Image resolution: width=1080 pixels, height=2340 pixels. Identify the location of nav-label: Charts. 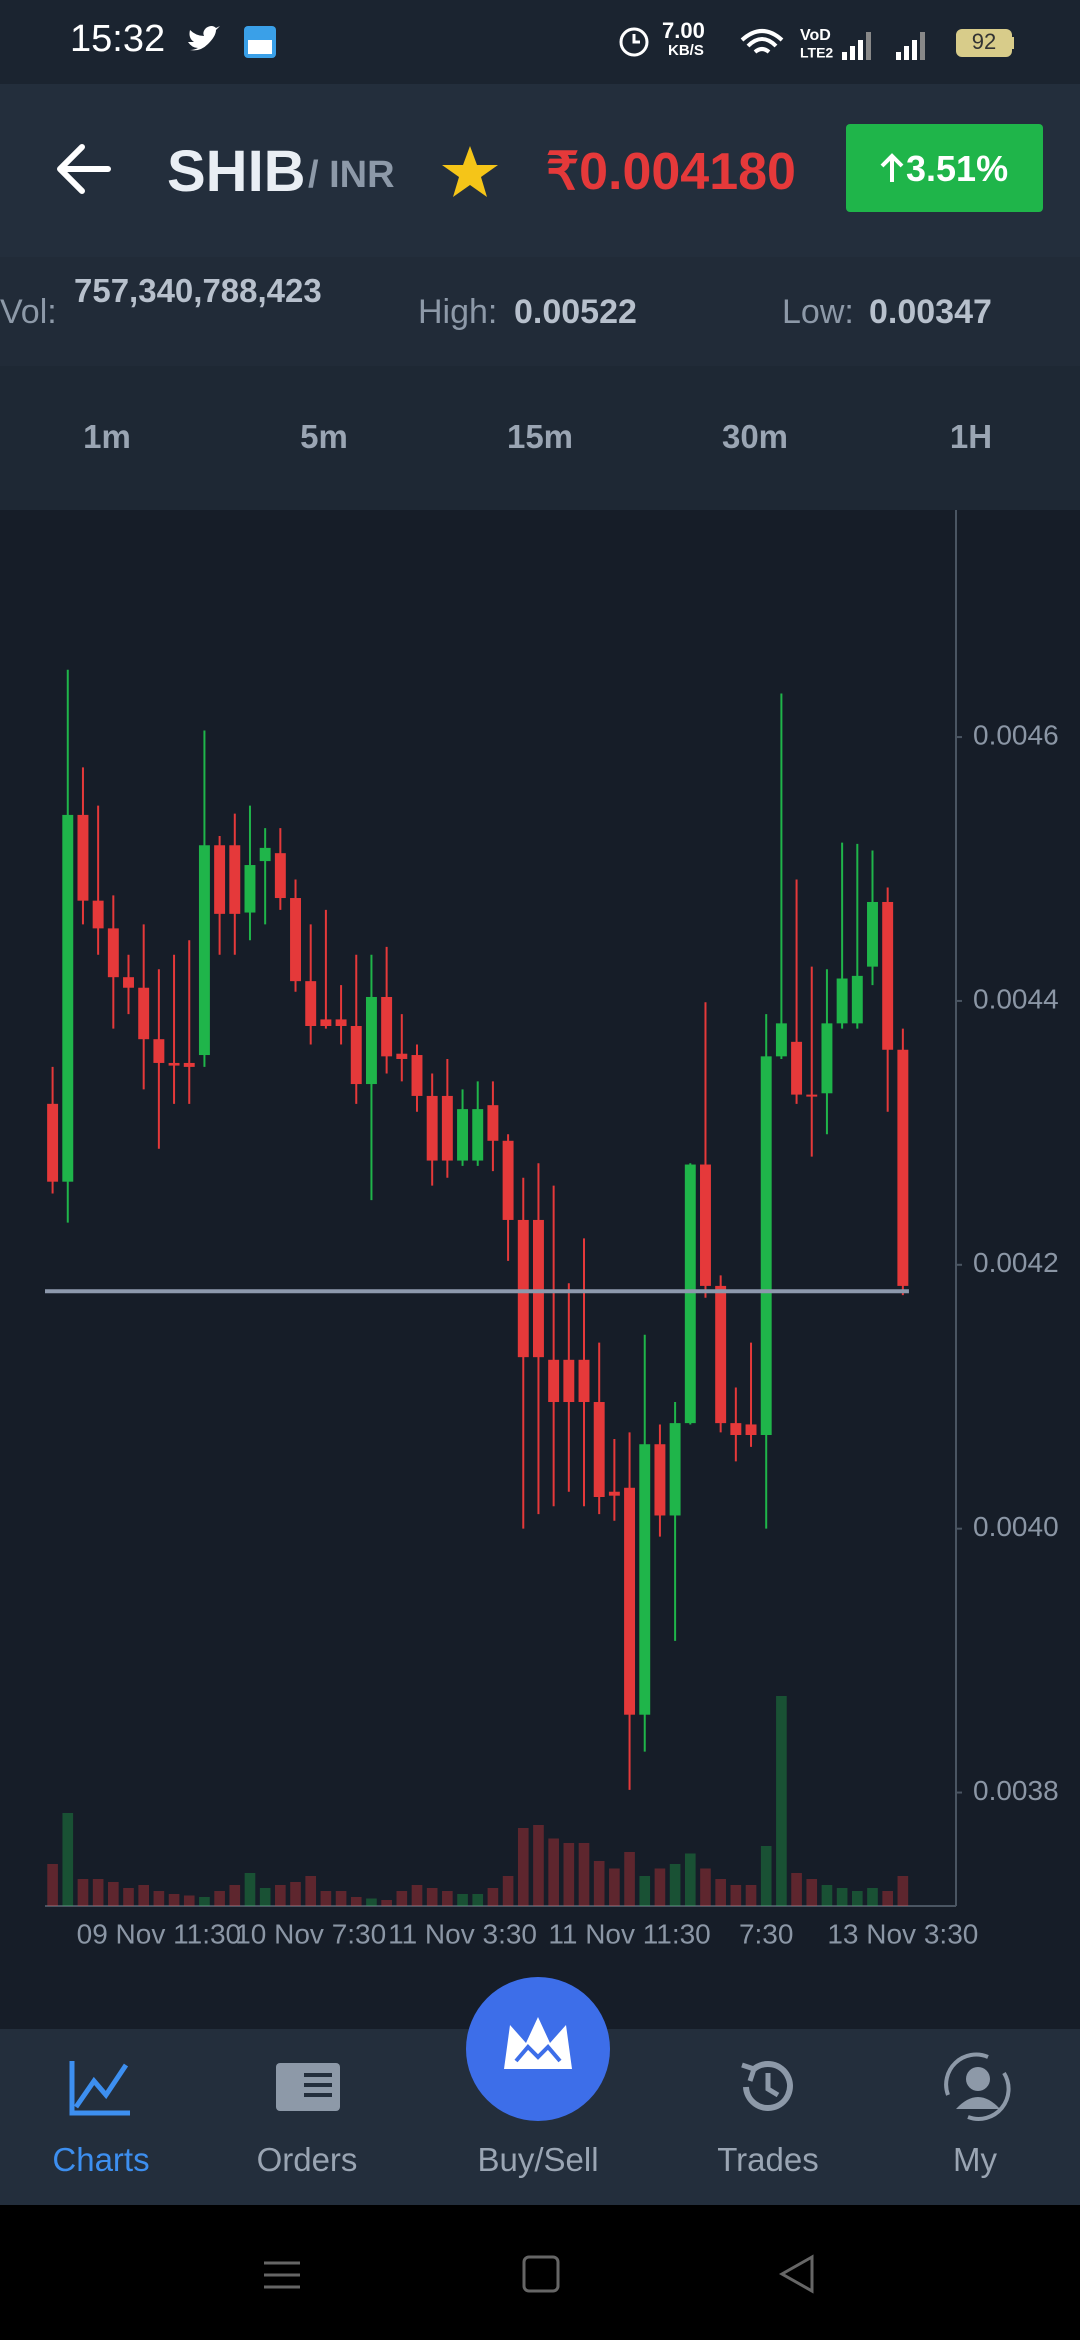
(101, 2159).